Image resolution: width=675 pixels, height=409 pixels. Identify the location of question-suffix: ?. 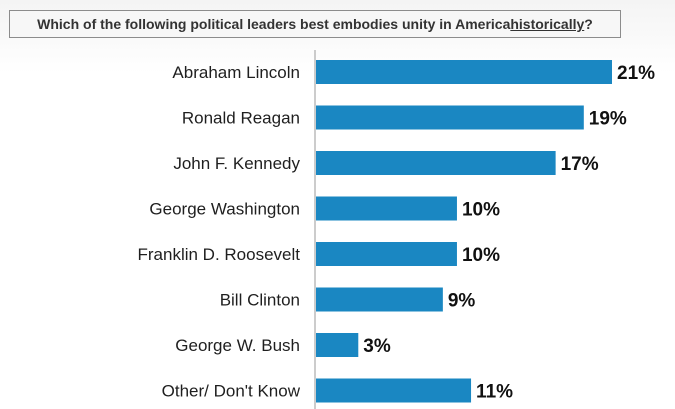
(588, 24).